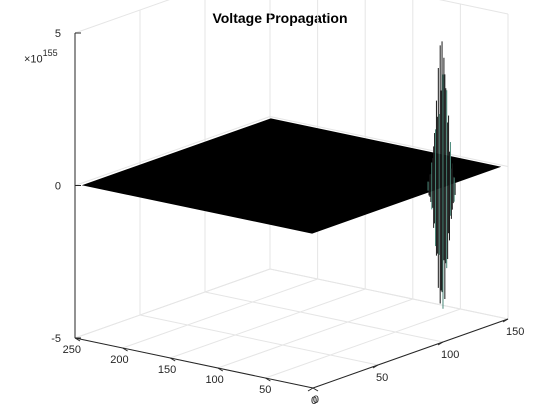 This screenshot has width=560, height=420. I want to click on y-axis-line, so click(410, 353).